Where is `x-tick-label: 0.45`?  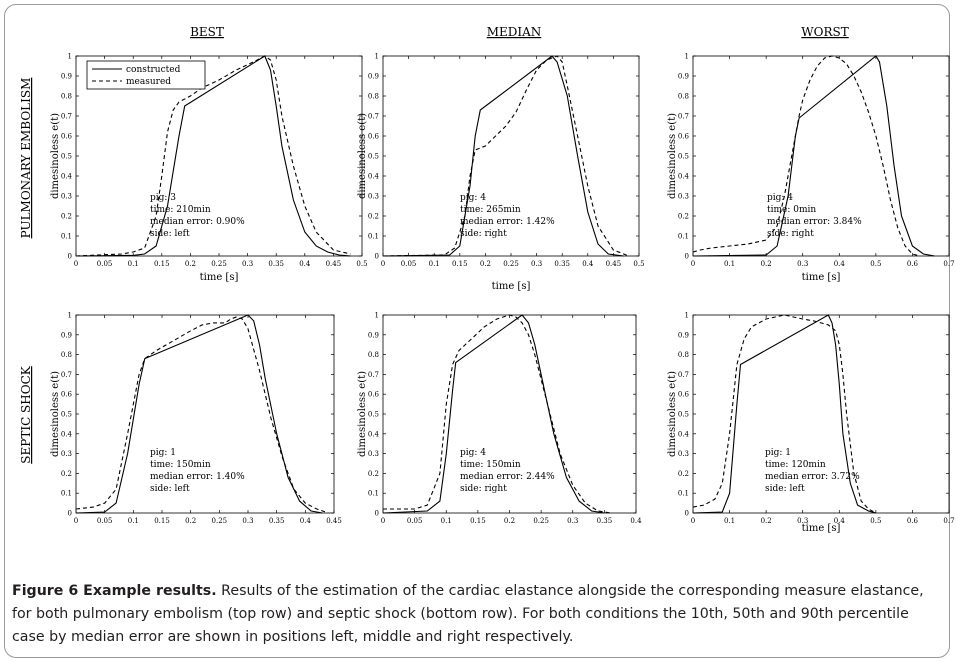 x-tick-label: 0.45 is located at coordinates (334, 264).